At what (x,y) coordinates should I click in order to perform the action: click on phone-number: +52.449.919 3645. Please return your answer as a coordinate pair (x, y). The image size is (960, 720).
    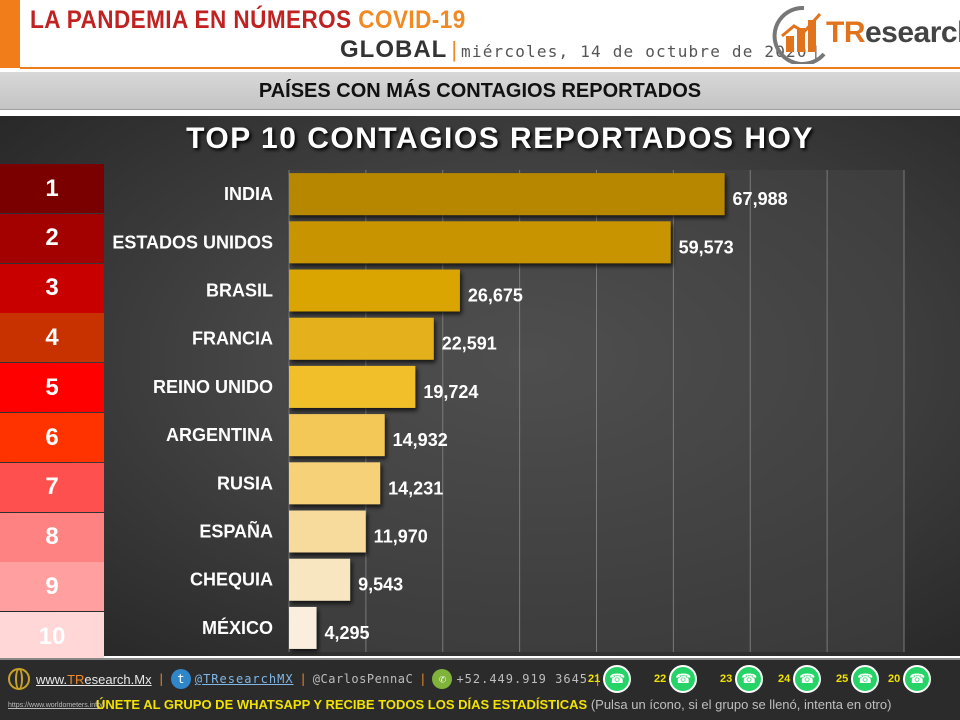
    Looking at the image, I should click on (522, 679).